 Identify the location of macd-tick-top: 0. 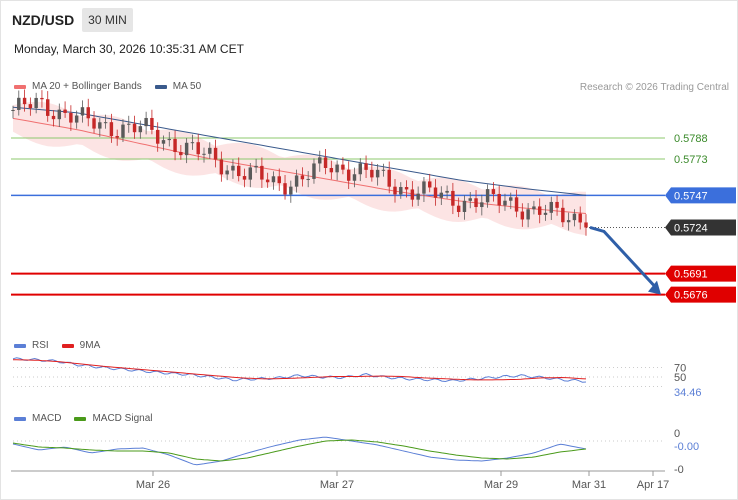
(677, 434).